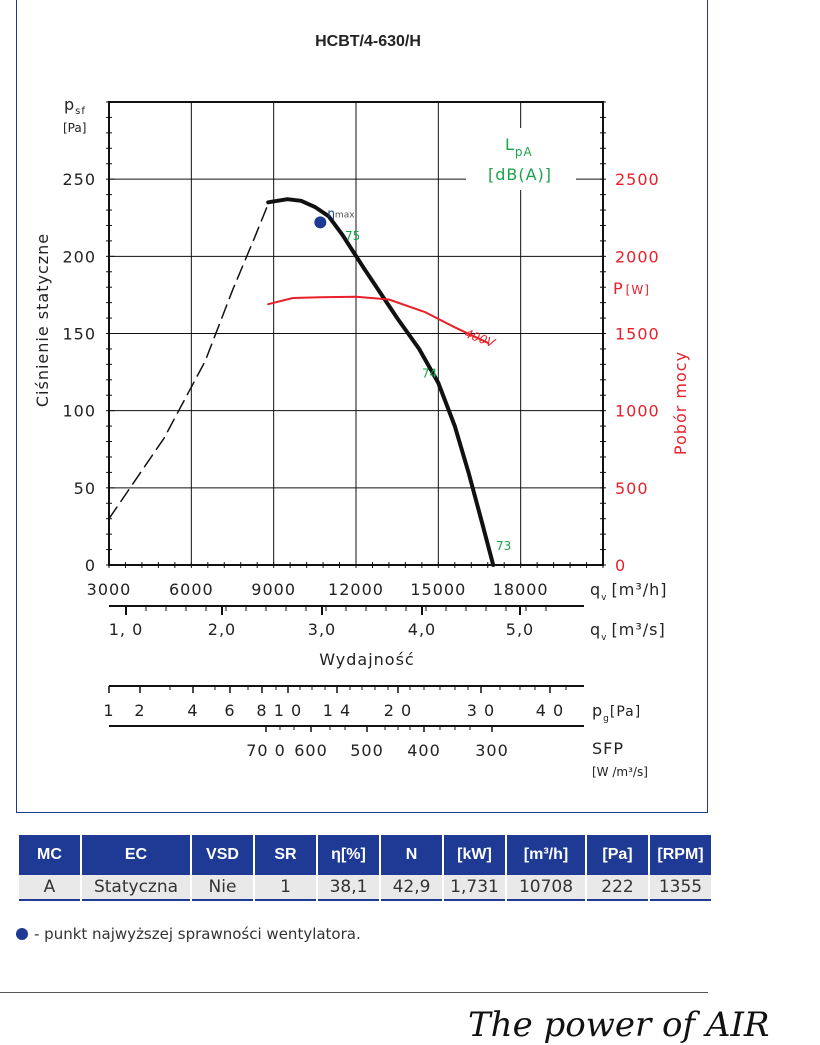 The height and width of the screenshot is (1045, 820). I want to click on x-unit-m3s-text: [m³/s], so click(638, 629).